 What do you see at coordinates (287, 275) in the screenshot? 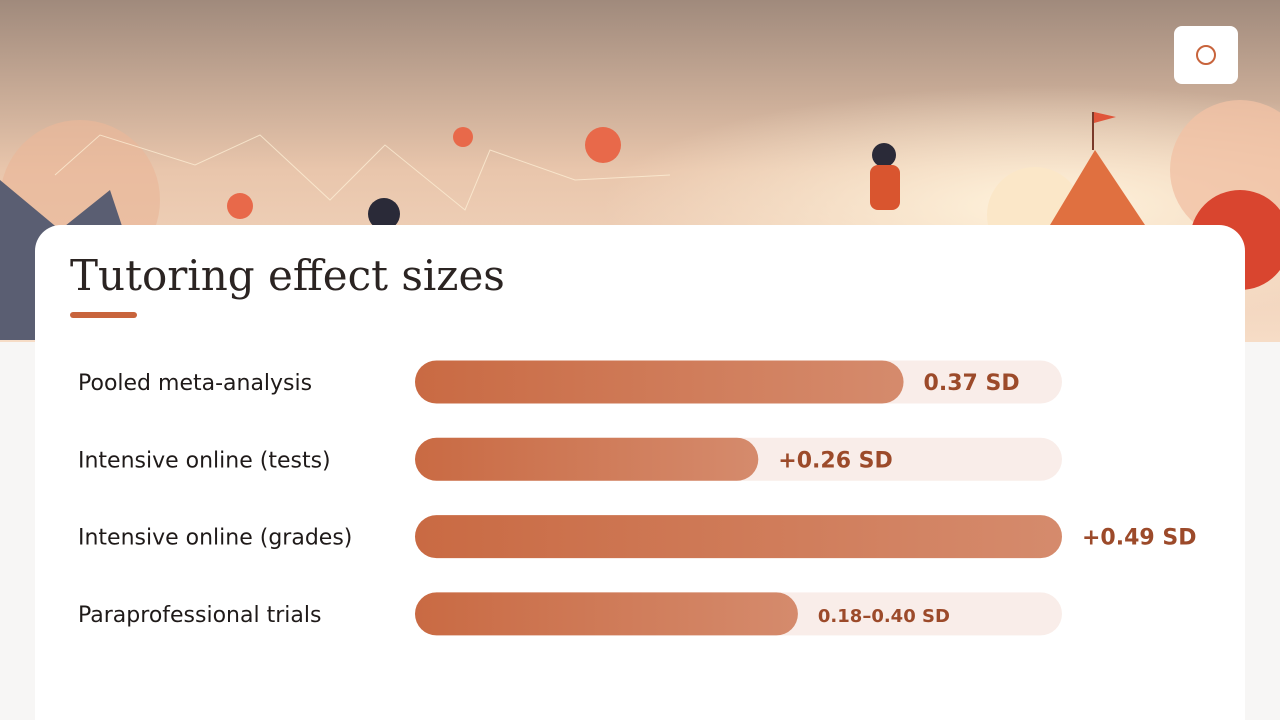
I see `title: Tutoring effect sizes` at bounding box center [287, 275].